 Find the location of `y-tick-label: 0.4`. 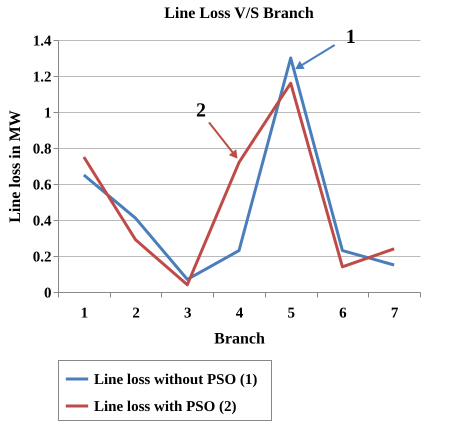

y-tick-label: 0.4 is located at coordinates (42, 222).